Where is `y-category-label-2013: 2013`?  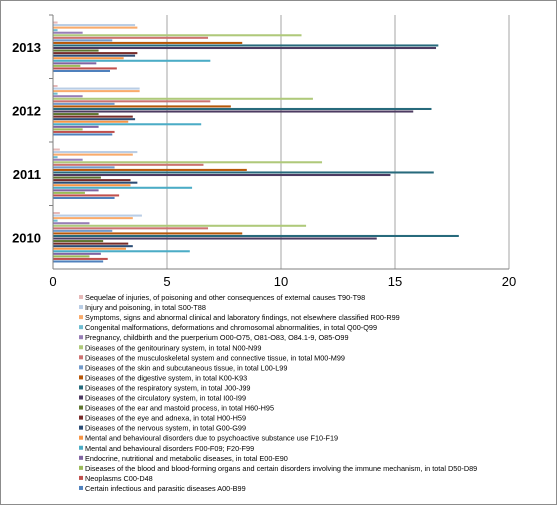 y-category-label-2013: 2013 is located at coordinates (26, 47).